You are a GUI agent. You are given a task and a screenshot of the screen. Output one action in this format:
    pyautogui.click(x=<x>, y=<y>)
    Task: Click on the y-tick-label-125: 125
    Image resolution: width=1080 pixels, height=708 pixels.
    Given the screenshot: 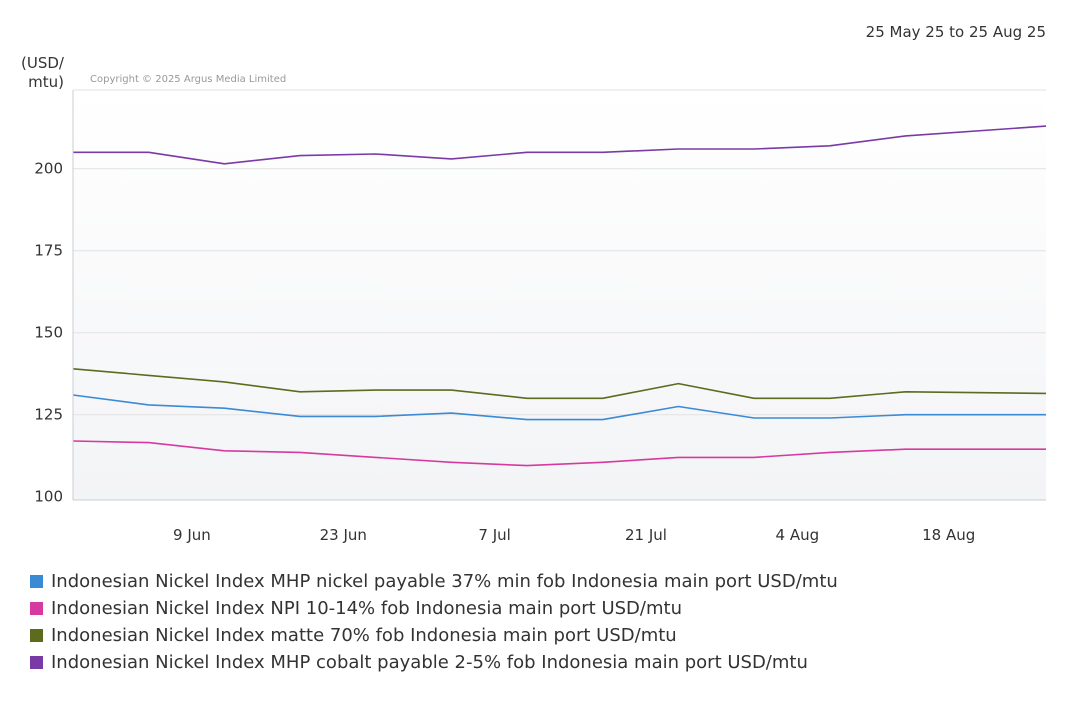 What is the action you would take?
    pyautogui.click(x=48, y=415)
    